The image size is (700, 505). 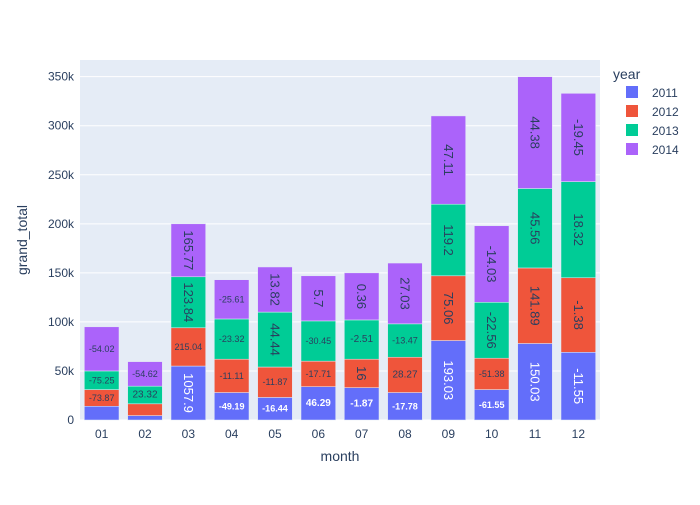 I want to click on x-tick-label: 10, so click(x=492, y=434).